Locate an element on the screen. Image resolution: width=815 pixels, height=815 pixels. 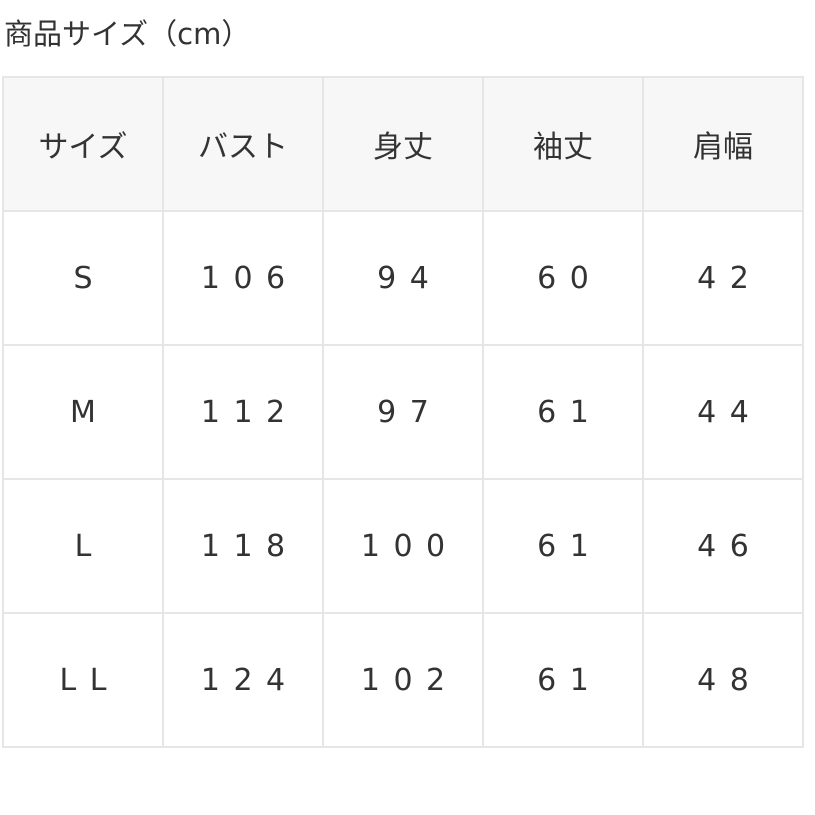
header-bust: バスト is located at coordinates (243, 144).